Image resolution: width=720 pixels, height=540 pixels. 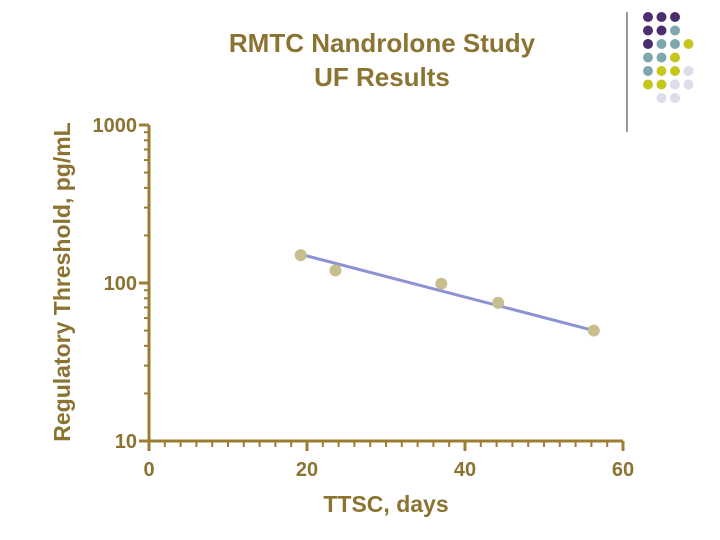 I want to click on x-tick-label: 20, so click(x=307, y=470).